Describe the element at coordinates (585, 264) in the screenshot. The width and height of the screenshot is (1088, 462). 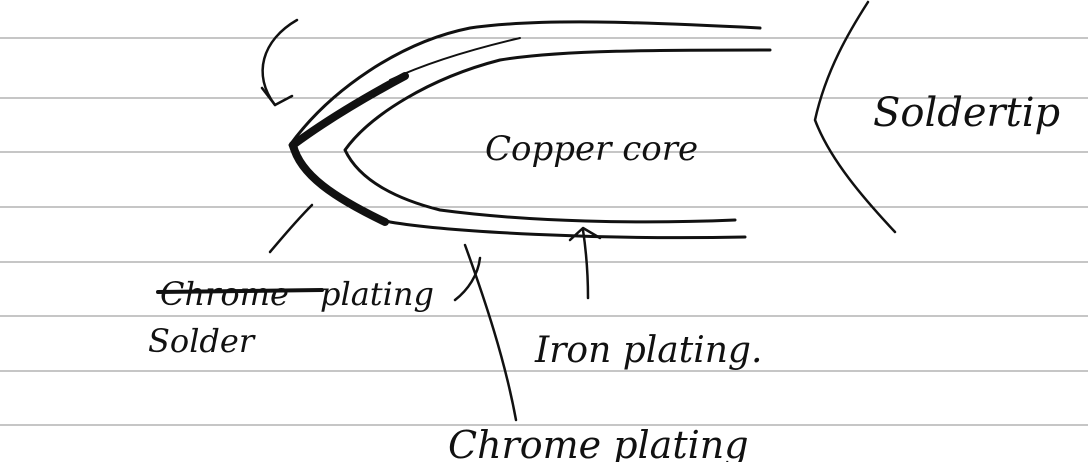
I see `iron-plating-arrow` at that location.